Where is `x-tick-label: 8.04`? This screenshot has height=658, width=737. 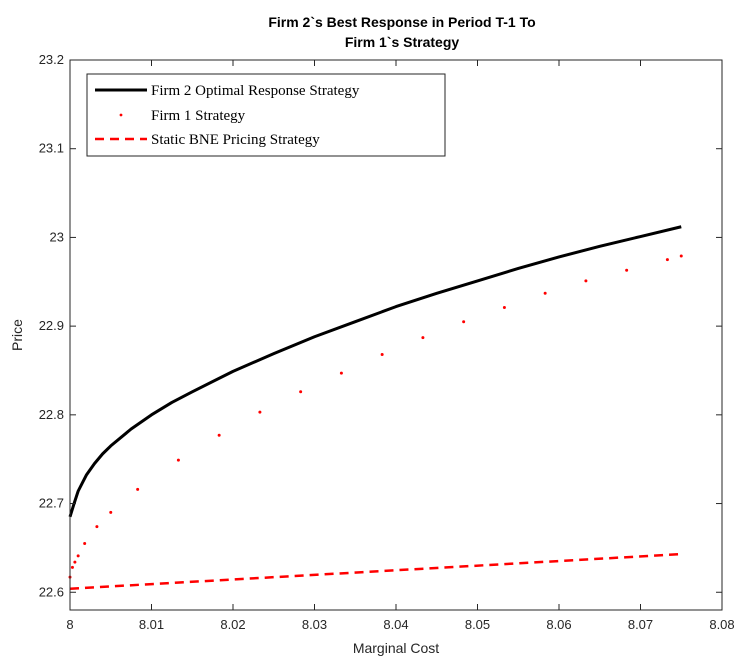 x-tick-label: 8.04 is located at coordinates (395, 624).